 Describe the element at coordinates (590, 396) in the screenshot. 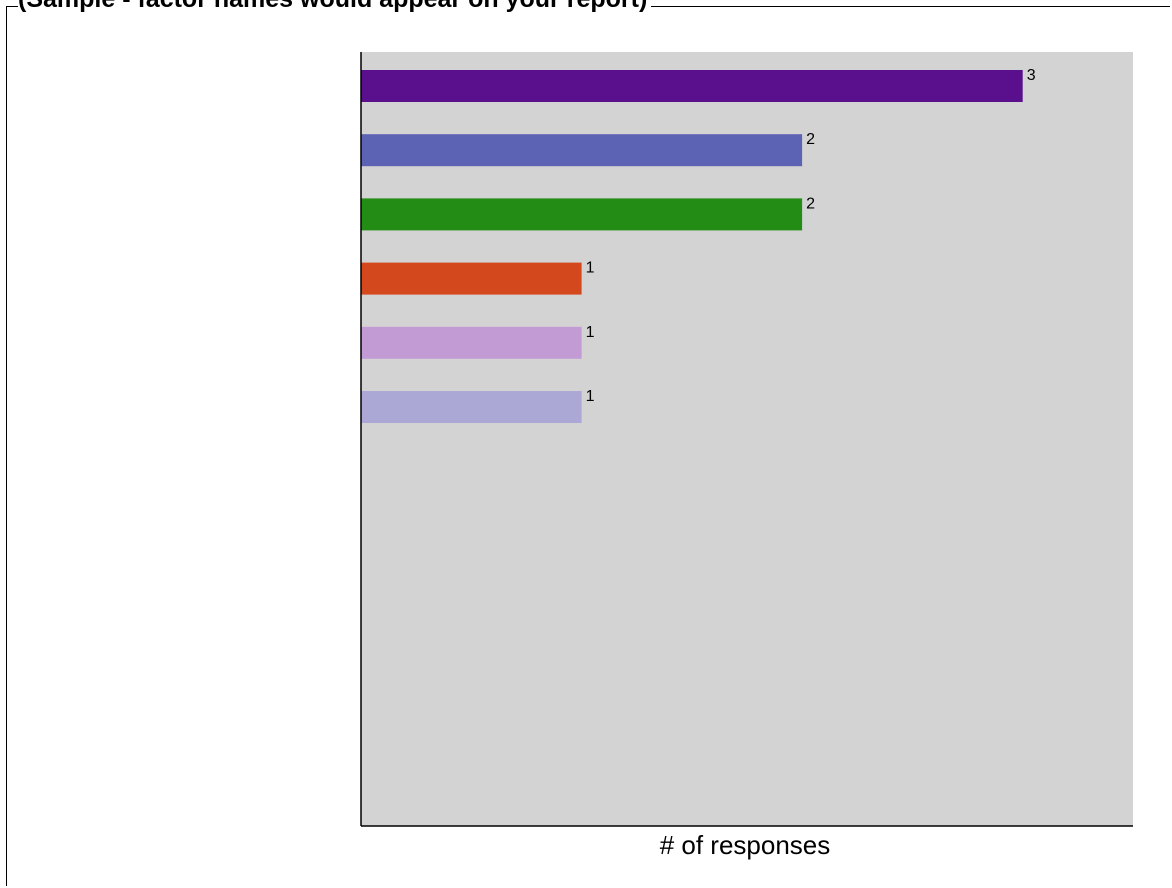

I see `bar-6-value-label: 1` at that location.